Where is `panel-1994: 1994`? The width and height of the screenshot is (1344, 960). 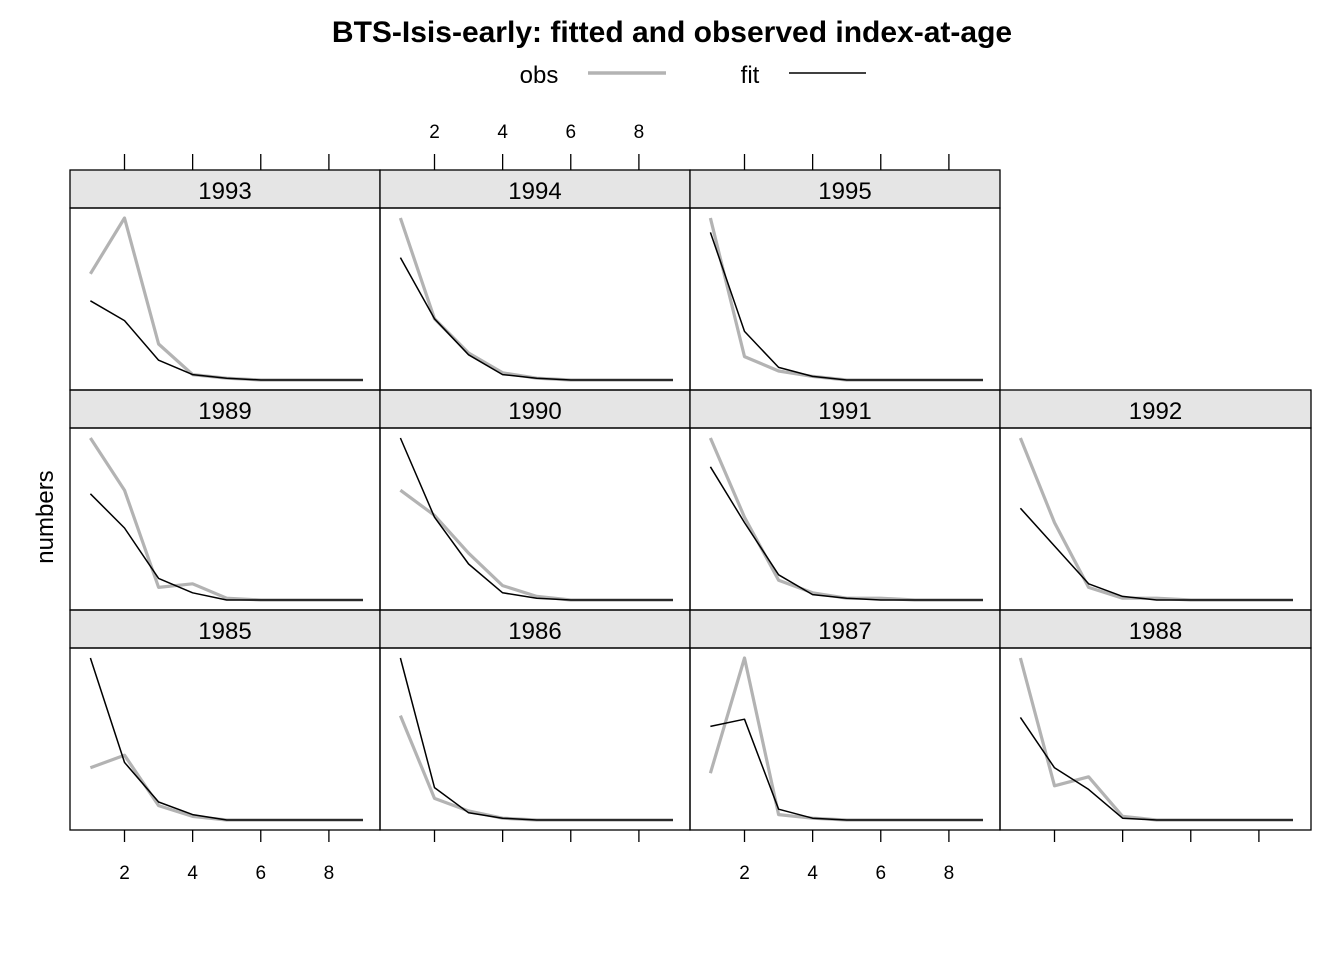
panel-1994: 1994 is located at coordinates (535, 280).